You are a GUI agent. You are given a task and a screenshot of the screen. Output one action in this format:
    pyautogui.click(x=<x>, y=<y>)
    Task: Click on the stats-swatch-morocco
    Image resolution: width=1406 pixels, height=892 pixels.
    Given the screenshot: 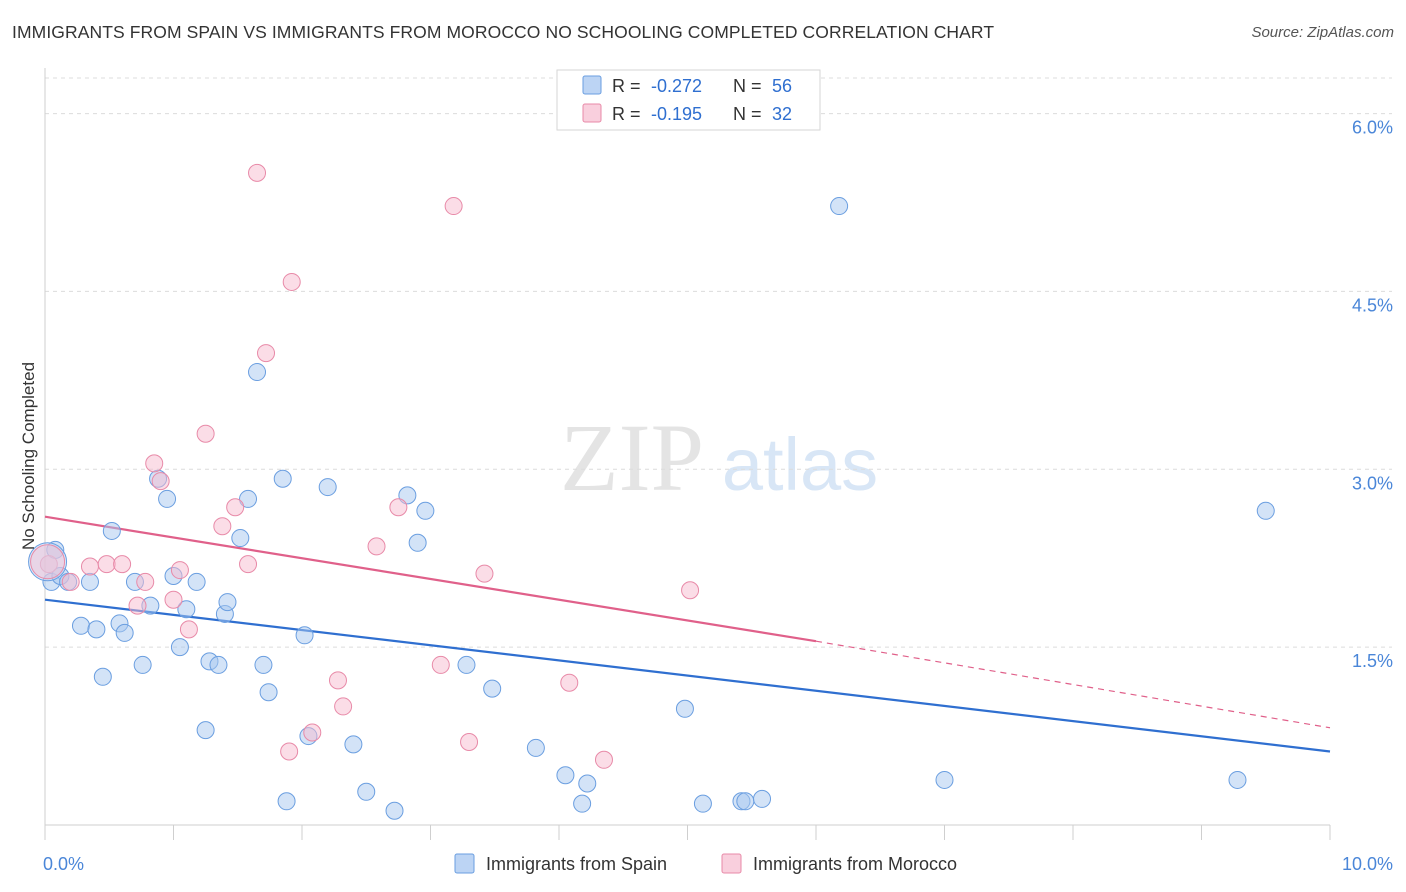 What is the action you would take?
    pyautogui.click(x=592, y=113)
    